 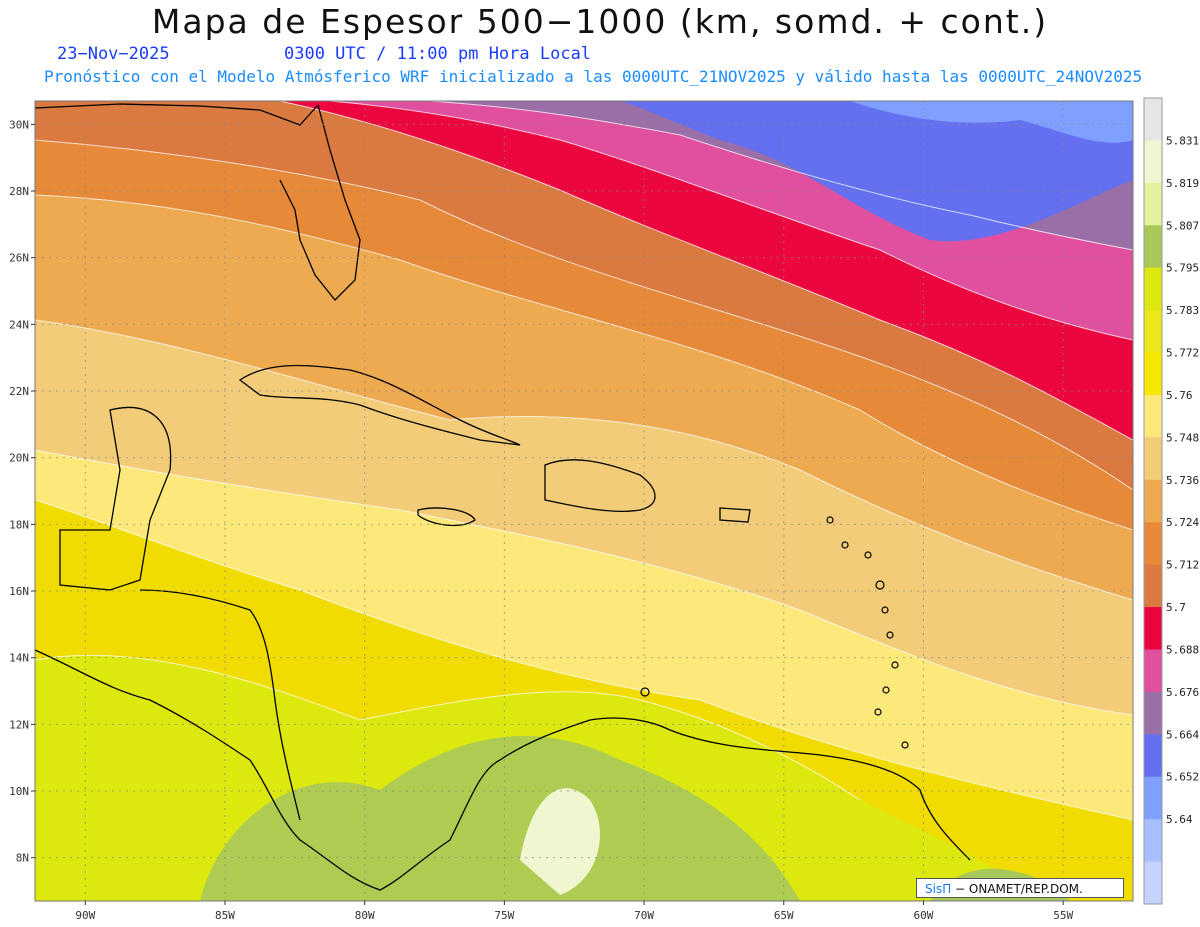 What do you see at coordinates (1182, 225) in the screenshot?
I see `colorbar-label: 5.807` at bounding box center [1182, 225].